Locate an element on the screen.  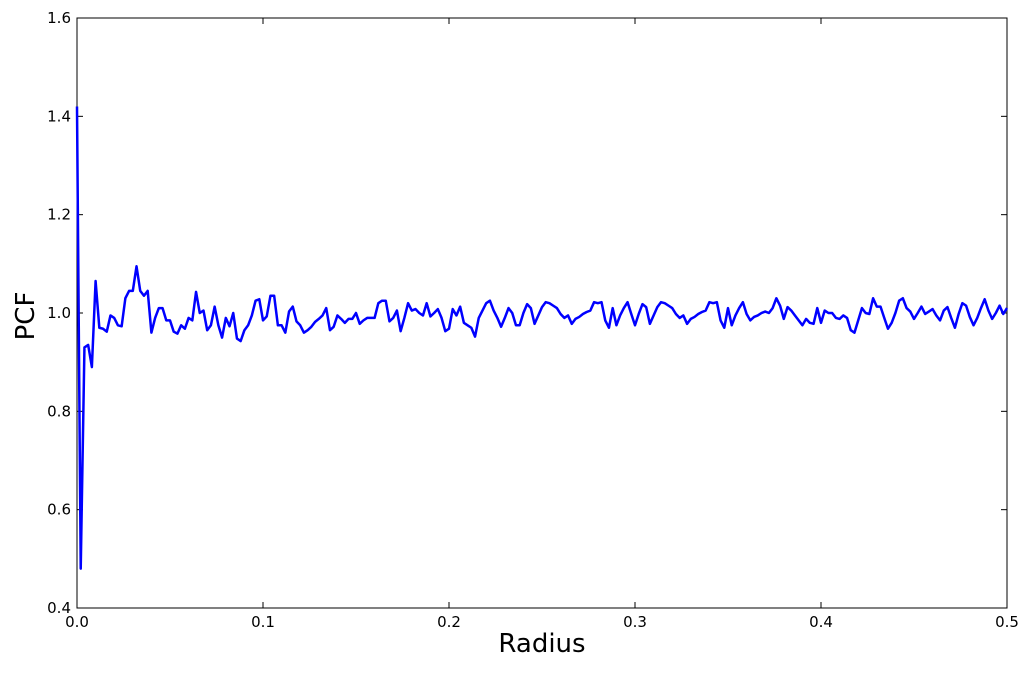
x-tick-label: 0.4 is located at coordinates (821, 622).